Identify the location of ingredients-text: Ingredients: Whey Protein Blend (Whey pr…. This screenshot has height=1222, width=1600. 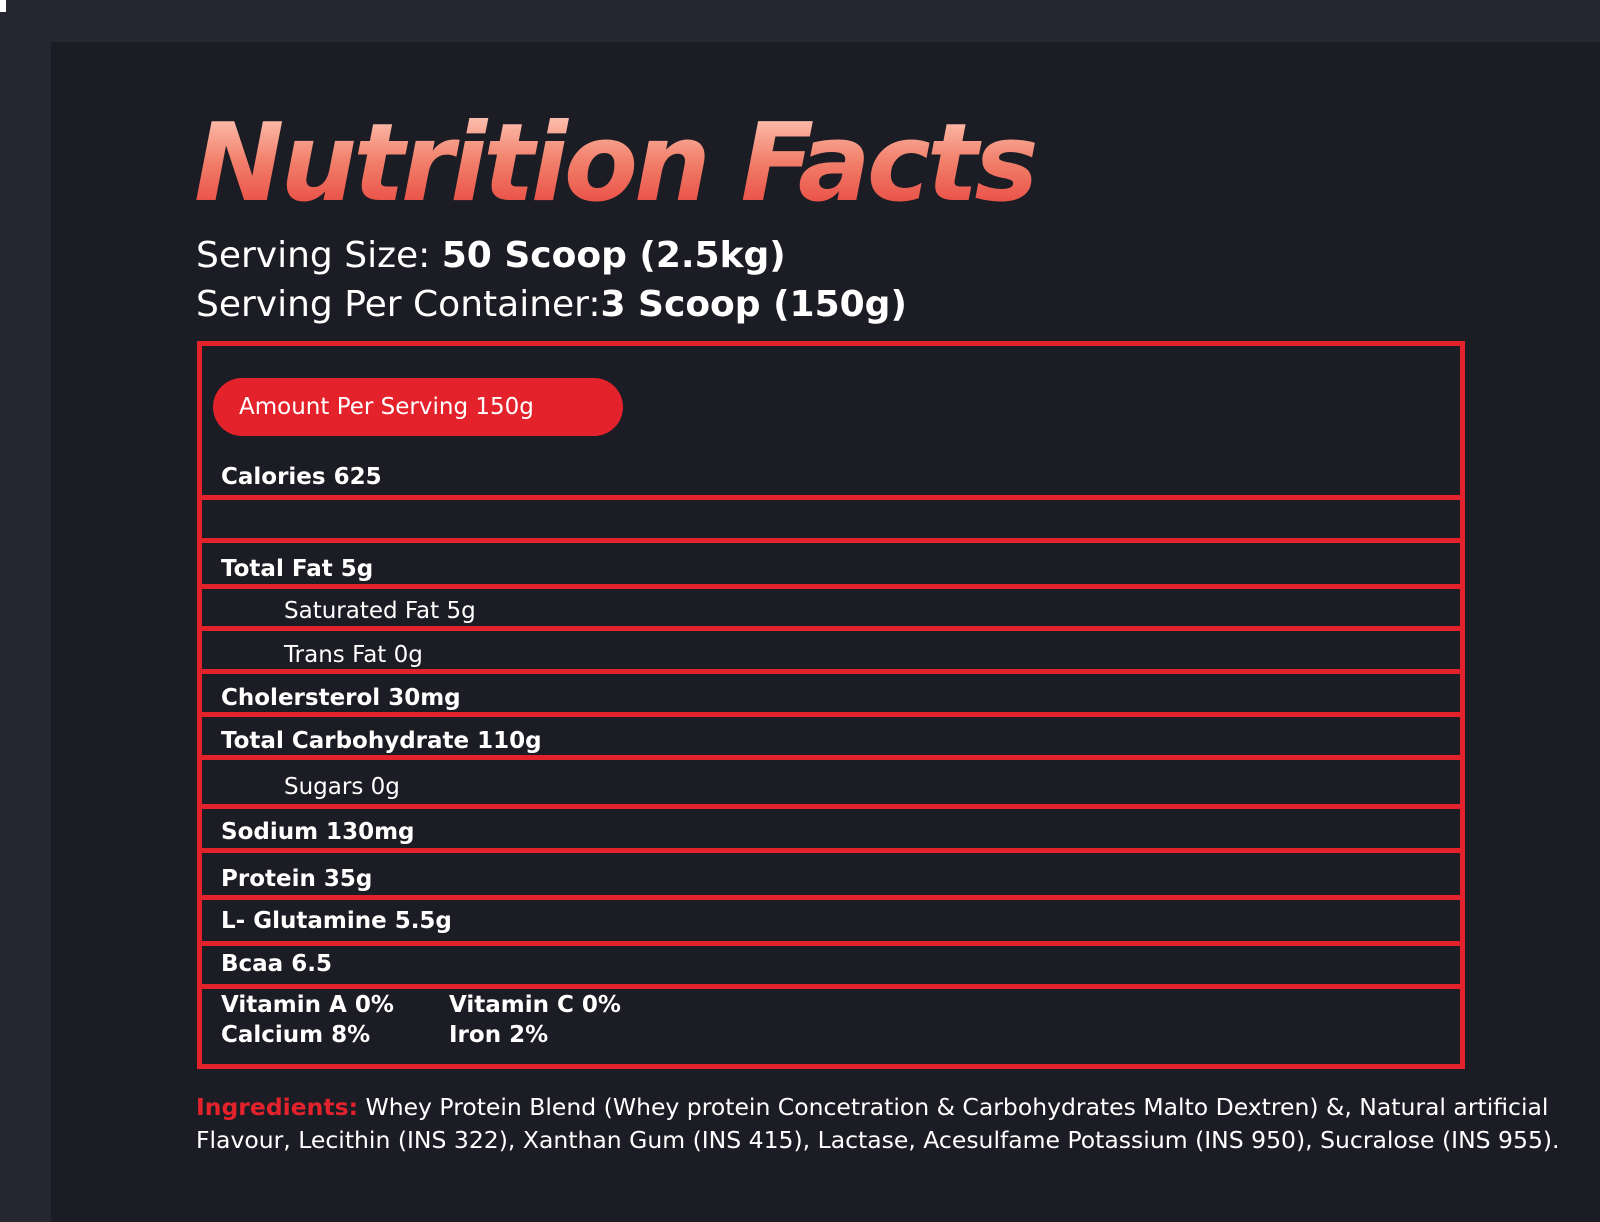
(896, 1124).